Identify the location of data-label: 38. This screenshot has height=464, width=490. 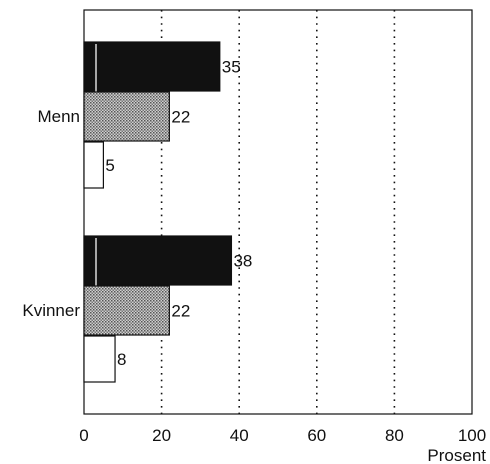
(242, 261).